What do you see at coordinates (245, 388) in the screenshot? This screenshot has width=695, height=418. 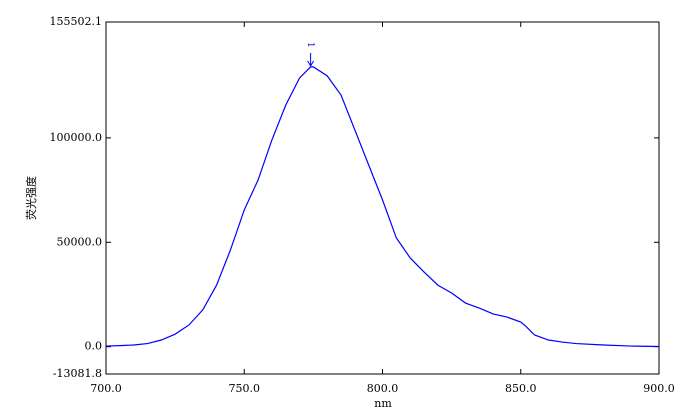 I see `x-tick-label: 750.0` at bounding box center [245, 388].